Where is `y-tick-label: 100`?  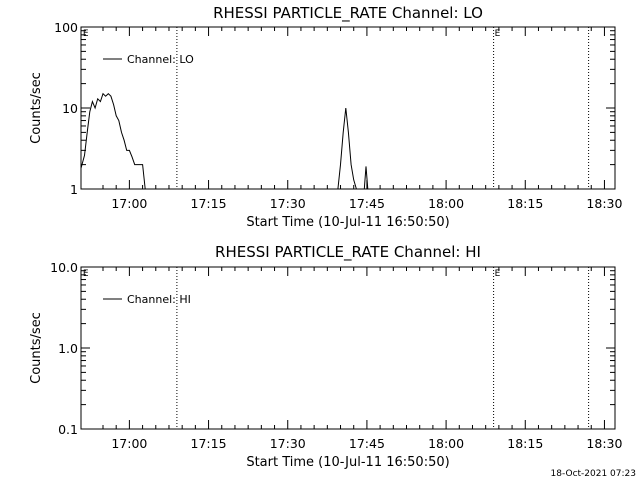 y-tick-label: 100 is located at coordinates (66, 27).